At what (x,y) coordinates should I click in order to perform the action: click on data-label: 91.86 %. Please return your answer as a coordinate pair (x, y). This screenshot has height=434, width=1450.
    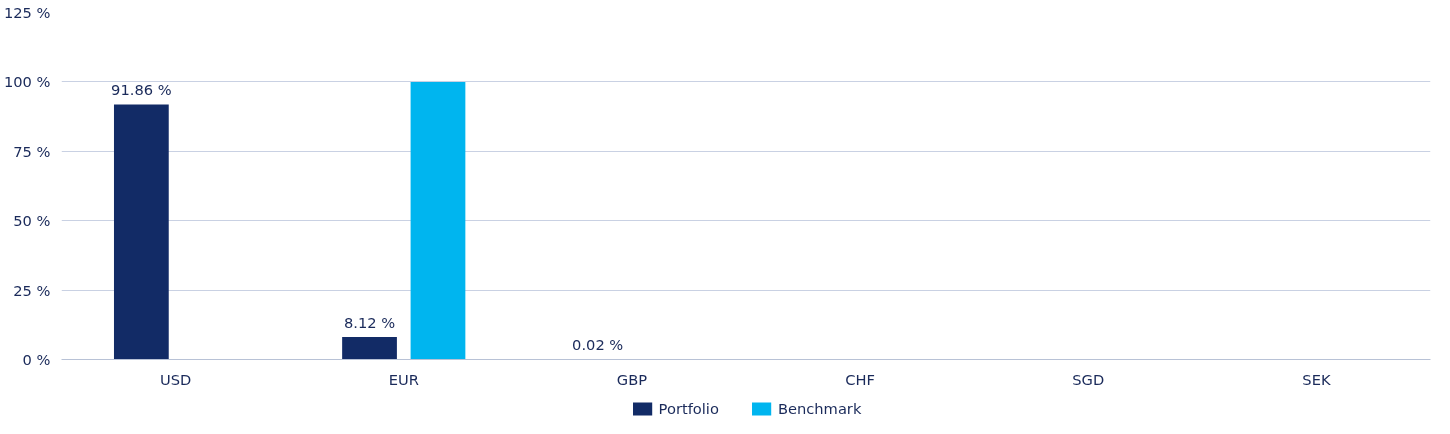
    Looking at the image, I should click on (141, 90).